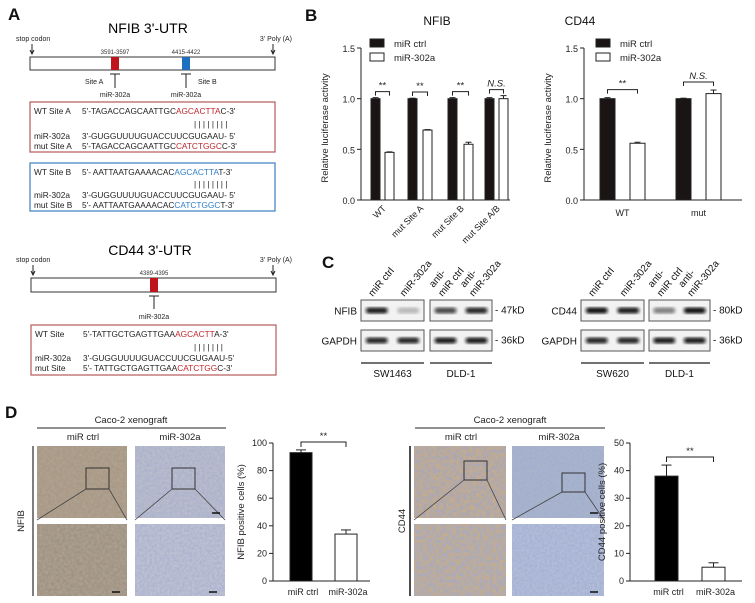  What do you see at coordinates (612, 374) in the screenshot?
I see `cell-line-label: SW620` at bounding box center [612, 374].